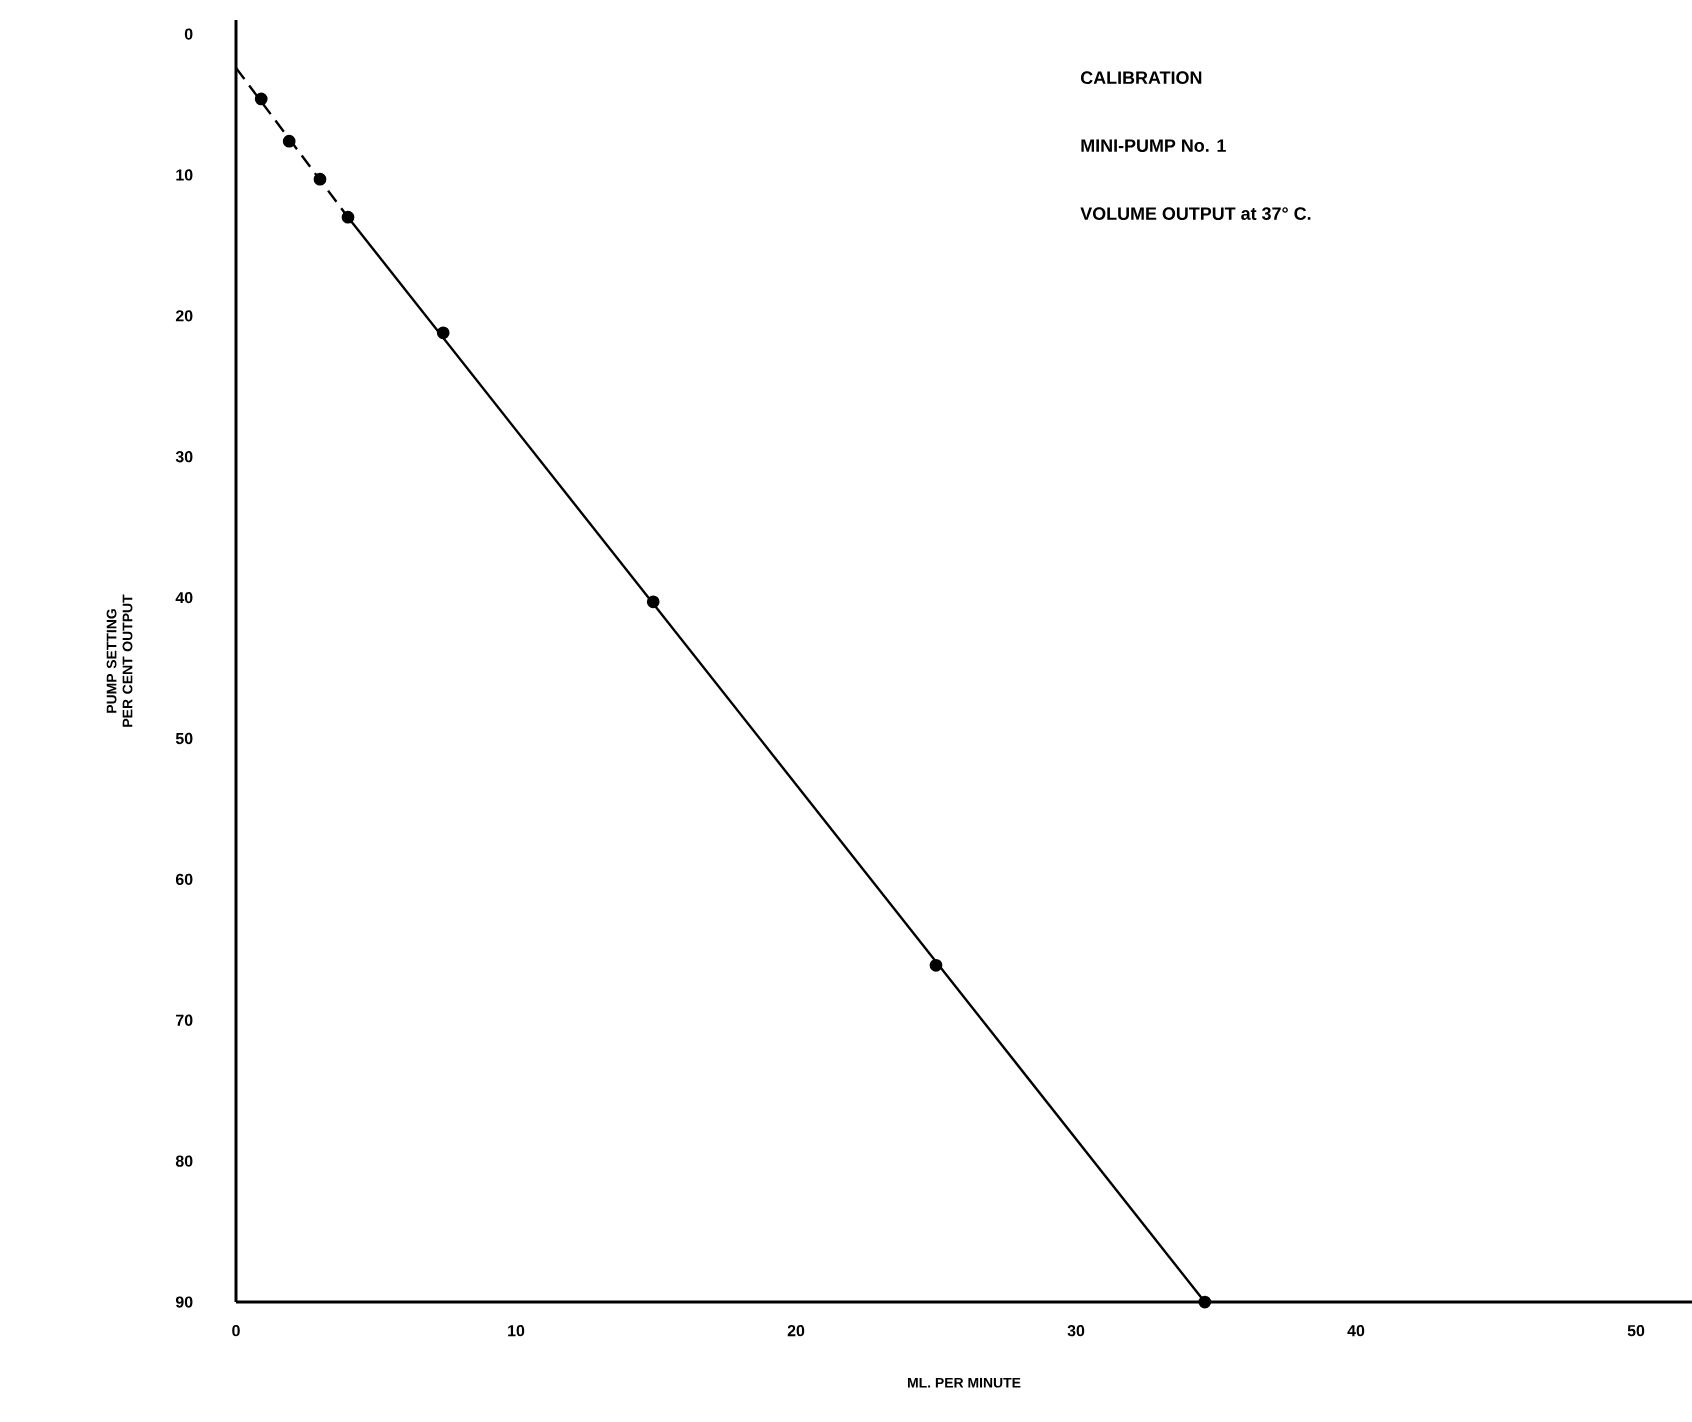  Describe the element at coordinates (1195, 213) in the screenshot. I see `annotation: VOLUME OUTPUT at 37° C.` at that location.